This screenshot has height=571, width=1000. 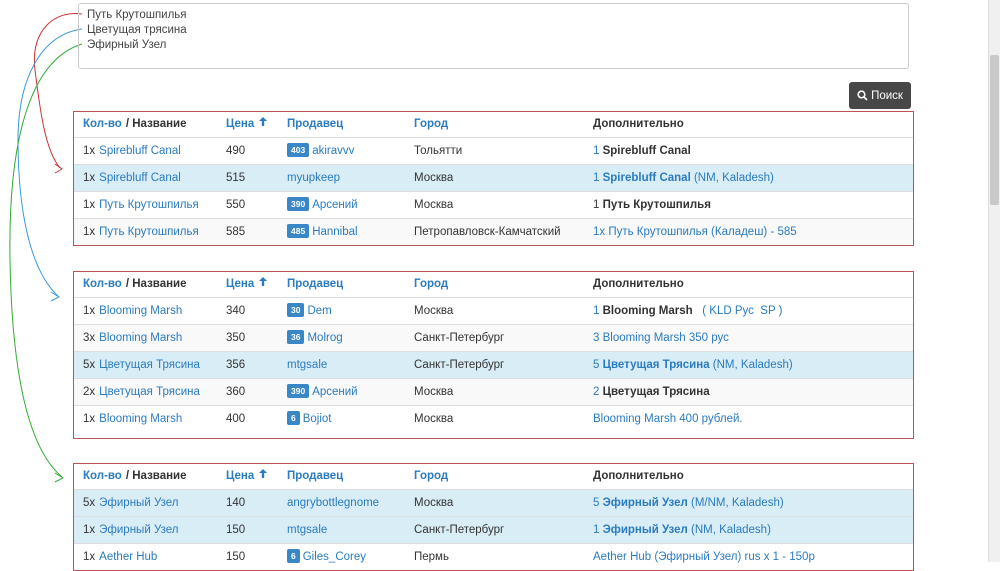 What do you see at coordinates (668, 419) in the screenshot?
I see `extra-text: Blooming Marsh 400 рублей.` at bounding box center [668, 419].